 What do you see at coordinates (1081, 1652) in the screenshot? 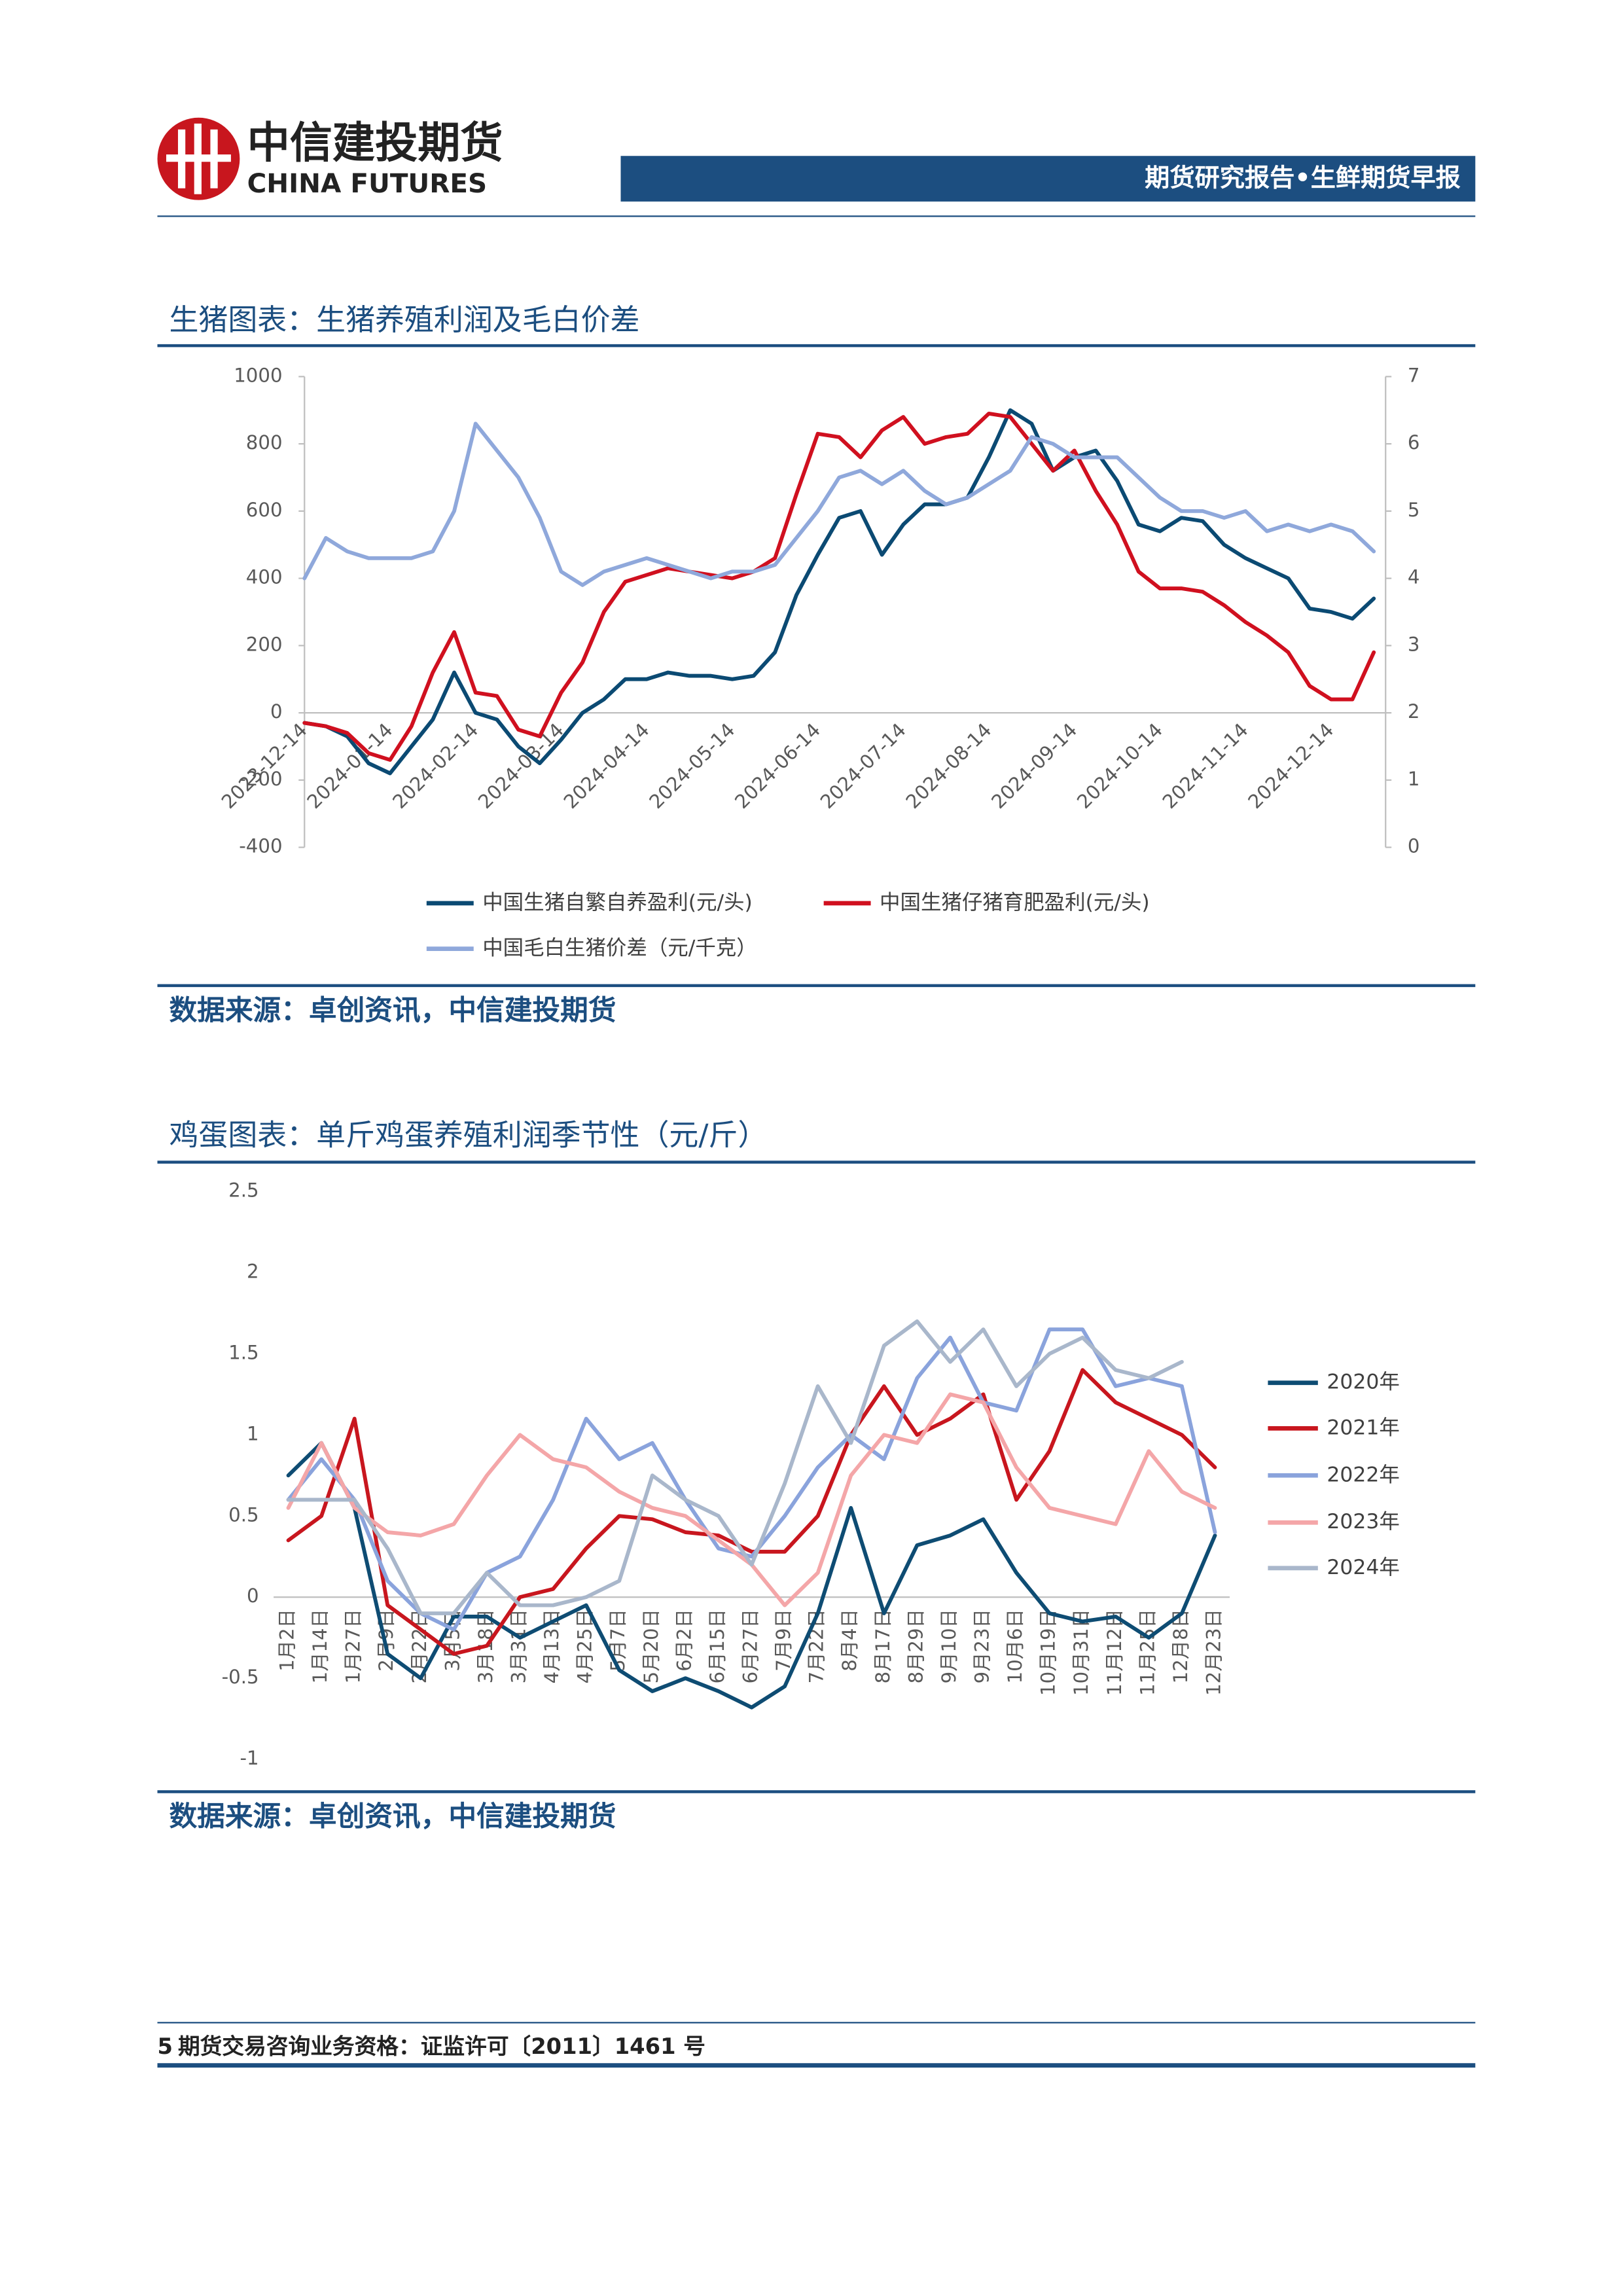
I see `x-tick-label: 10月31日` at bounding box center [1081, 1652].